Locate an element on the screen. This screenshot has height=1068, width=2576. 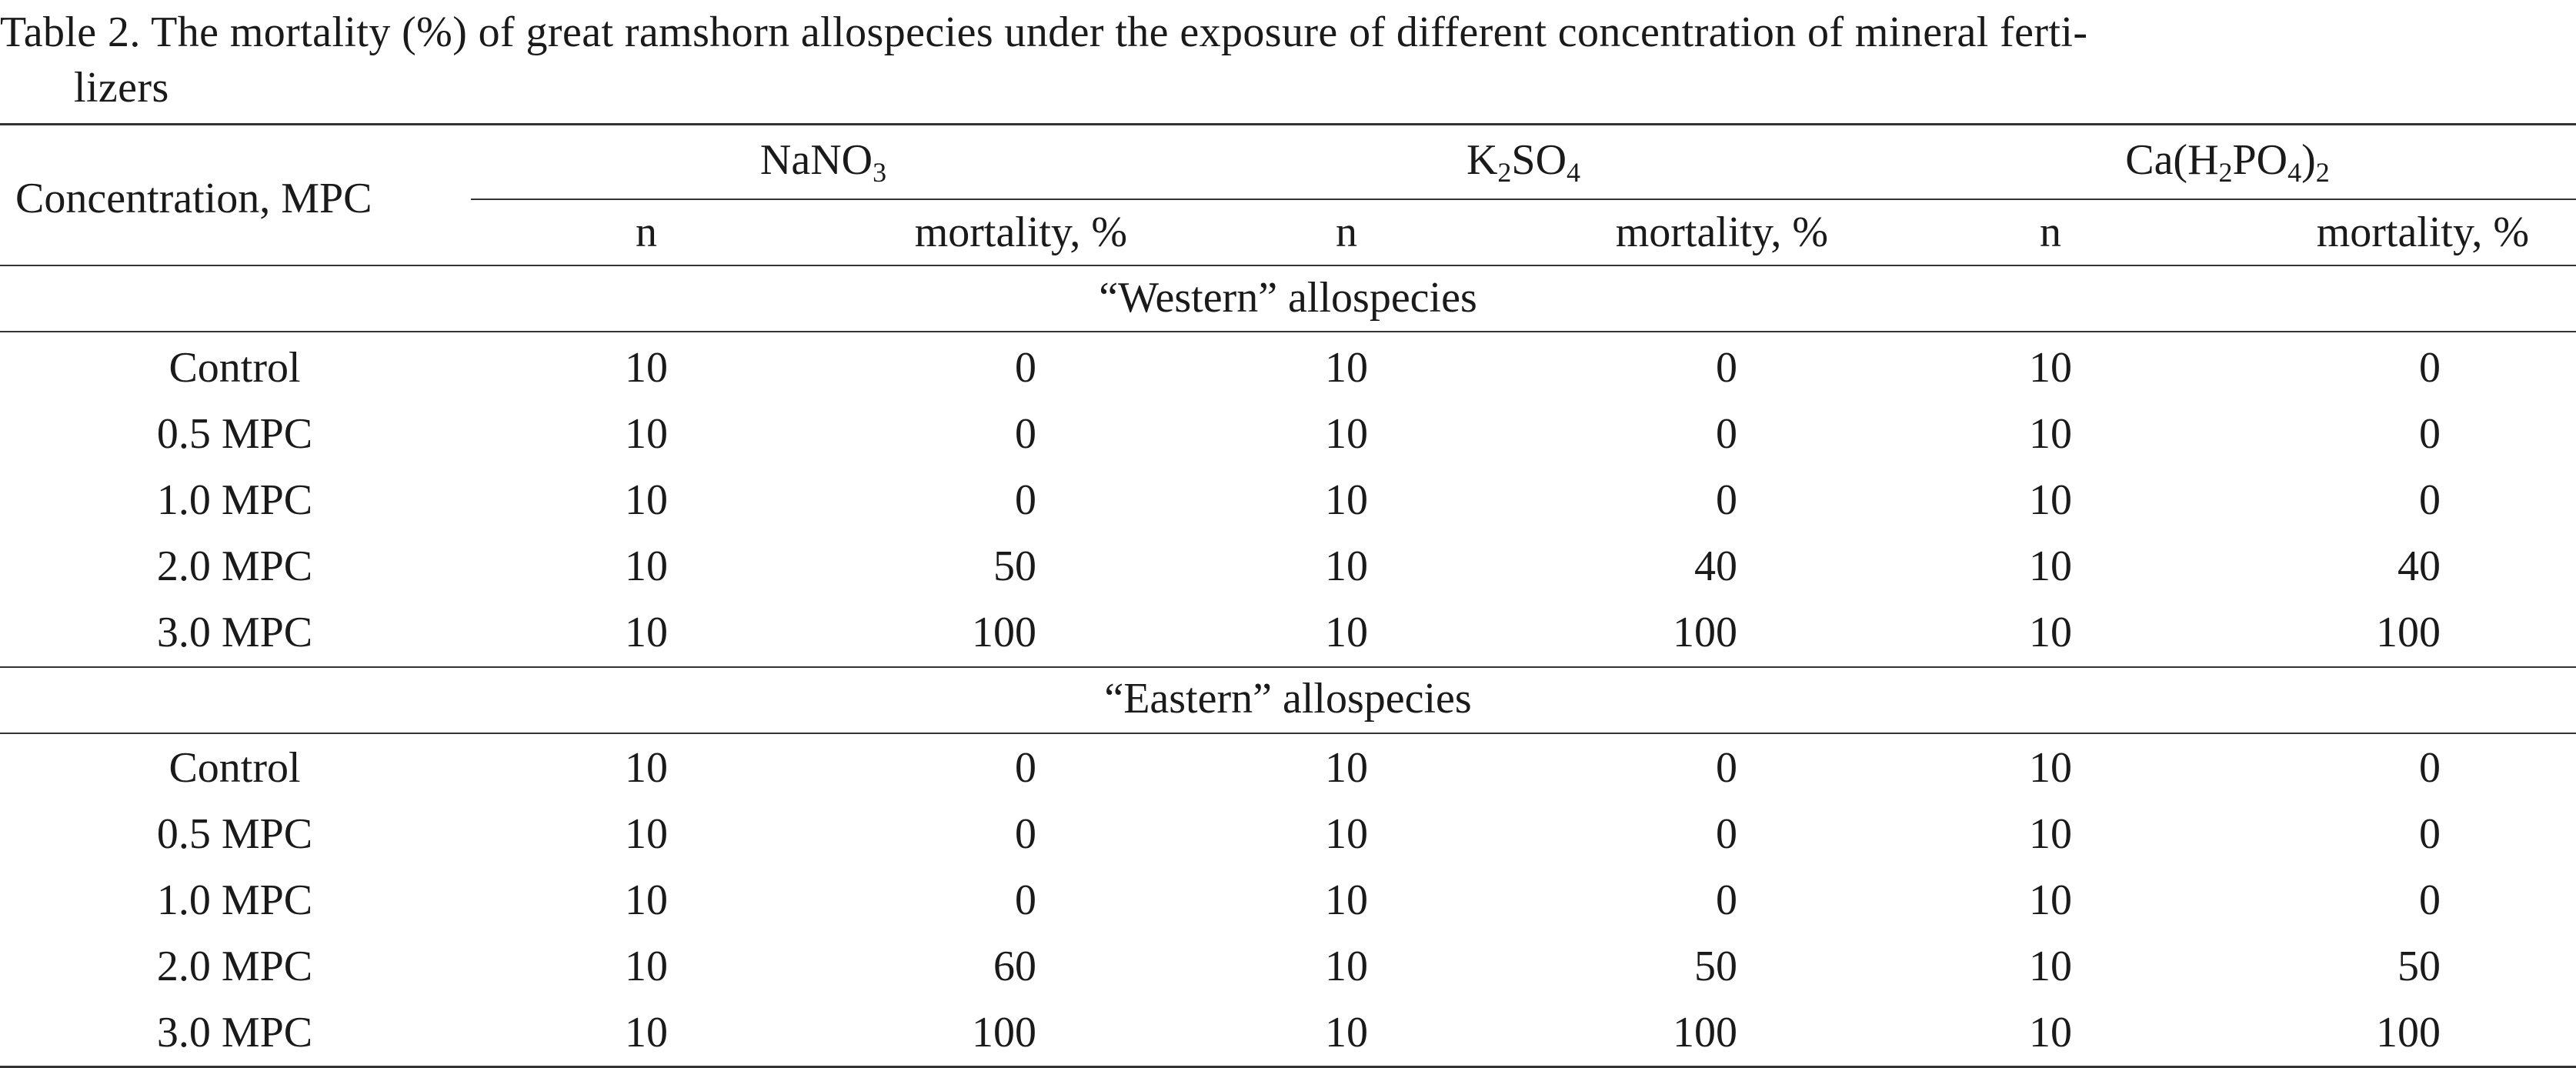
section1-end-rule is located at coordinates (1288, 667).